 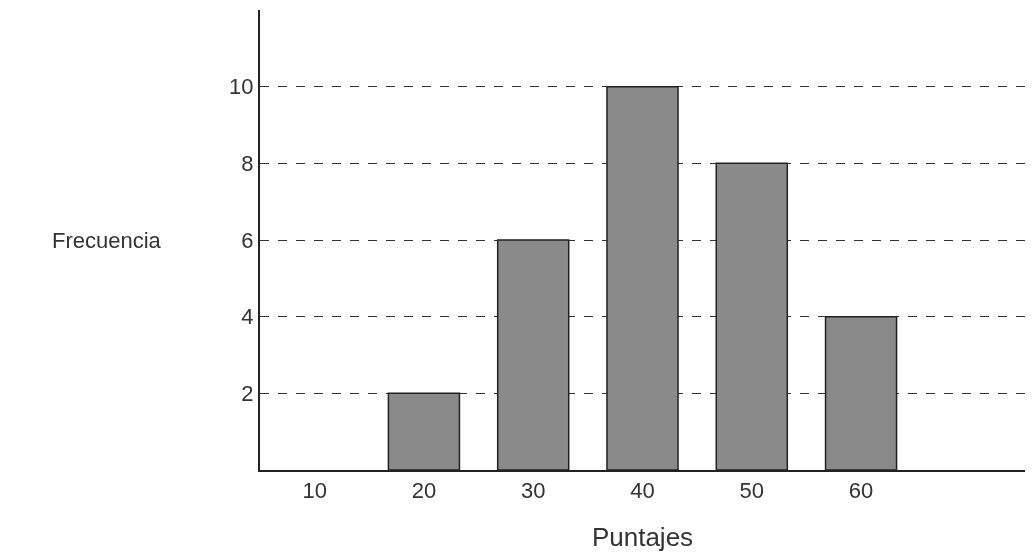 What do you see at coordinates (247, 164) in the screenshot?
I see `y-tick-label: 8` at bounding box center [247, 164].